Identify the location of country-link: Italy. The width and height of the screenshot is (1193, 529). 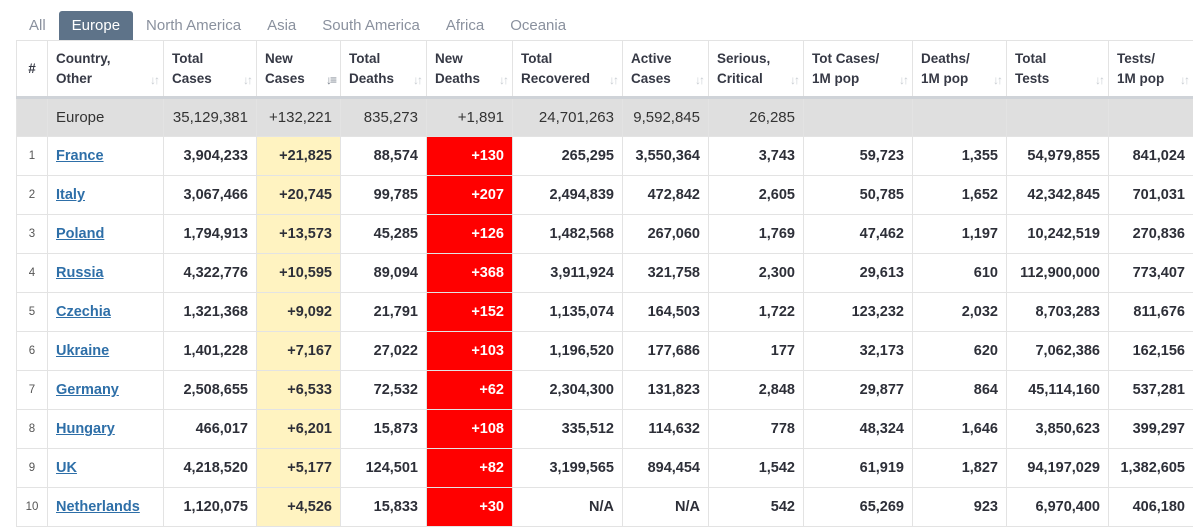
(71, 195).